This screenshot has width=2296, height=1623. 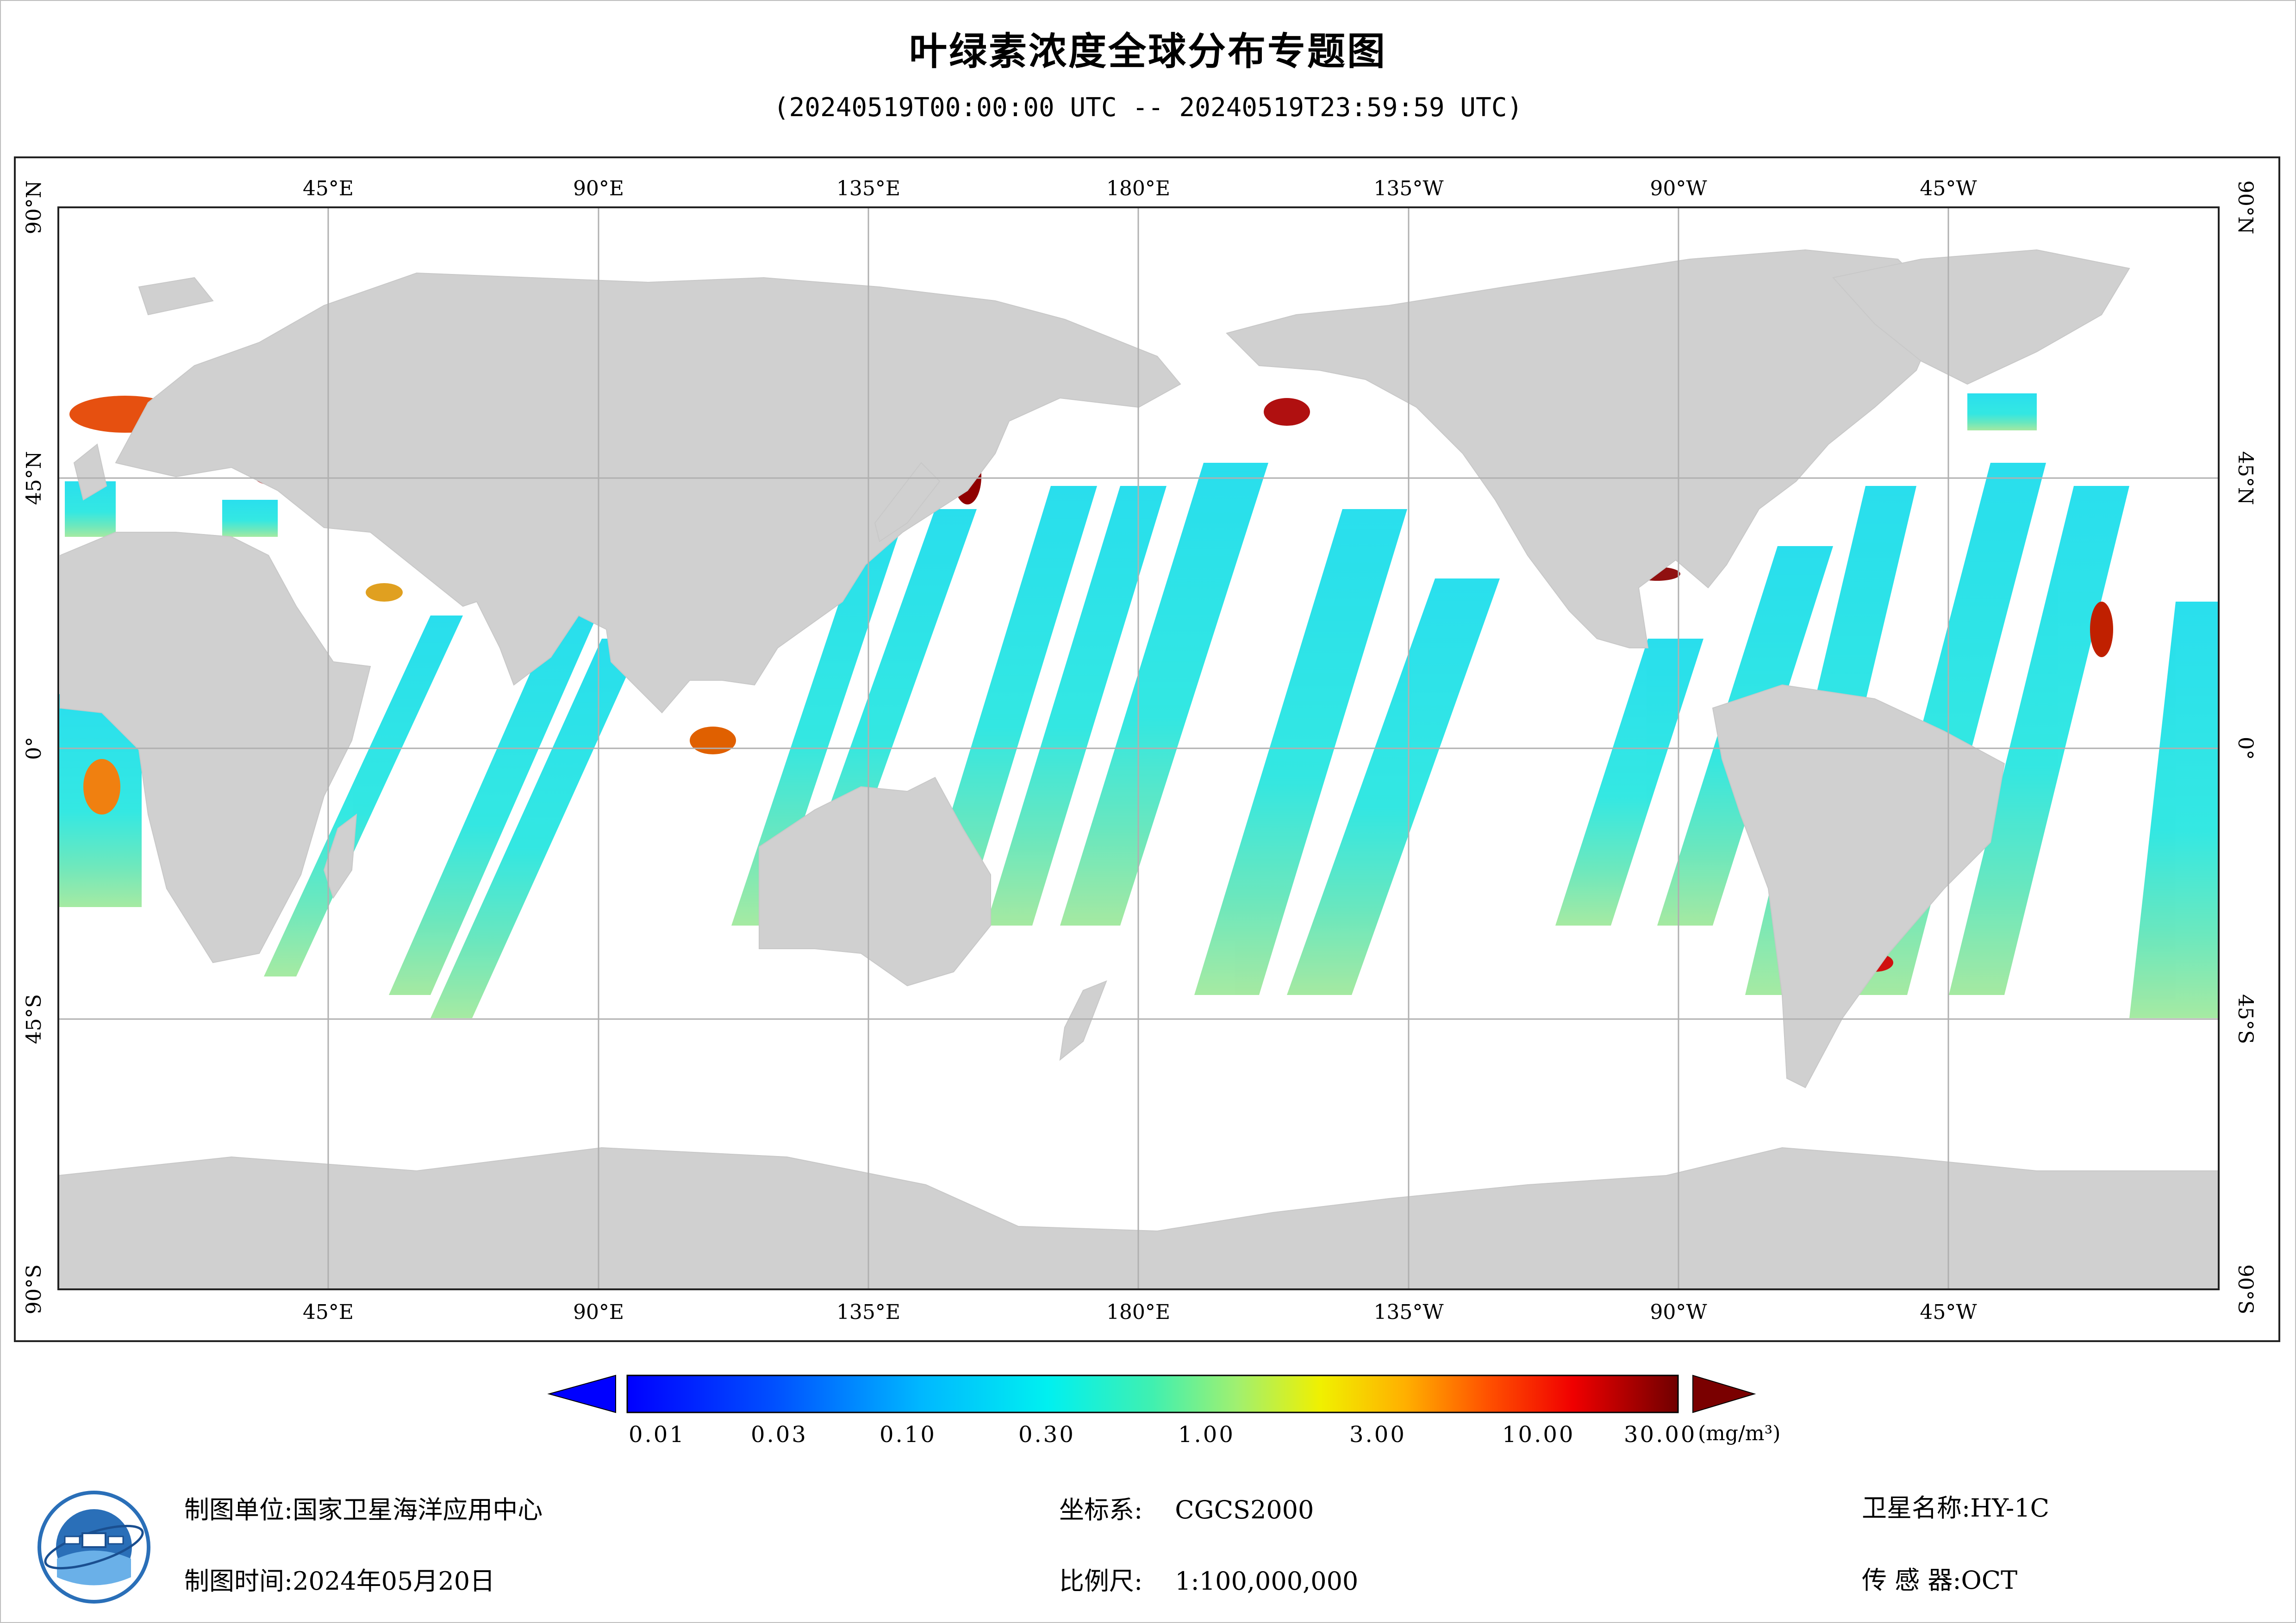 What do you see at coordinates (1046, 1435) in the screenshot?
I see `colorbar-tick: 0.30` at bounding box center [1046, 1435].